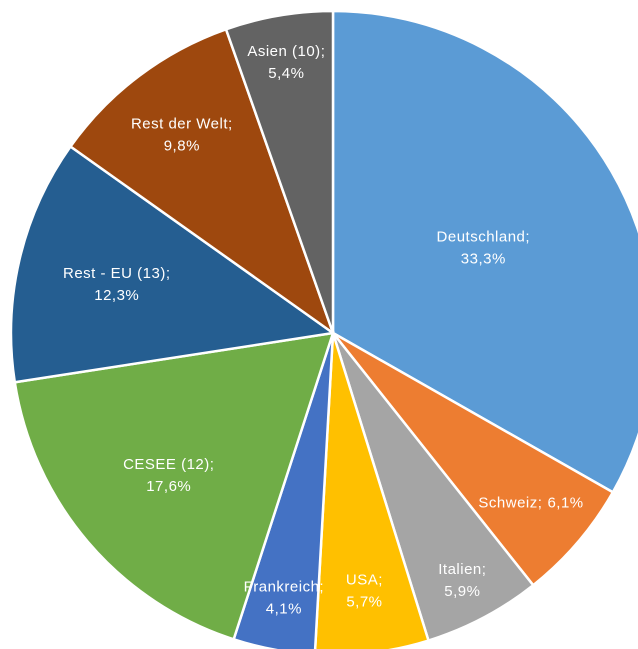 This screenshot has height=649, width=638. Describe the element at coordinates (168, 475) in the screenshot. I see `data-label: CESEE (12); 17,6%` at that location.